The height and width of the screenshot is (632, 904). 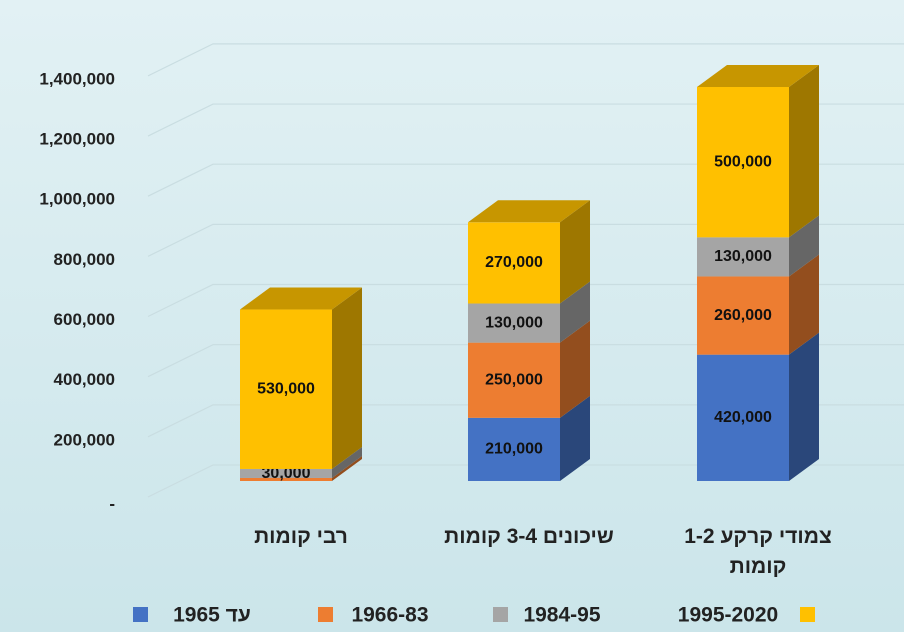 I want to click on y-tick-label: 1,200,000, so click(x=77, y=139).